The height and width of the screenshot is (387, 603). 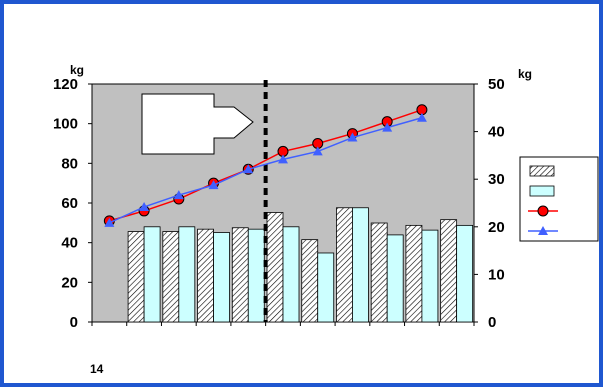 What do you see at coordinates (97, 369) in the screenshot?
I see `x-axis-label: 14` at bounding box center [97, 369].